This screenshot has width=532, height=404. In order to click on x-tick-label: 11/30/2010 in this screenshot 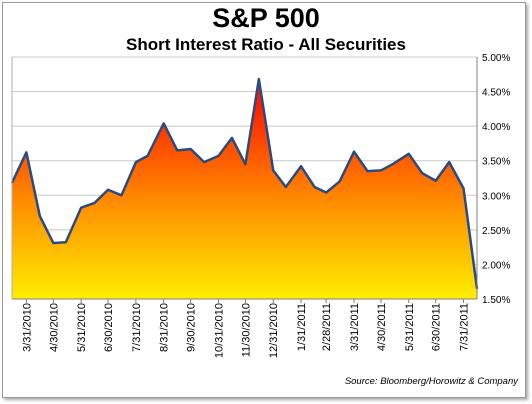, I will do `click(246, 330)`.